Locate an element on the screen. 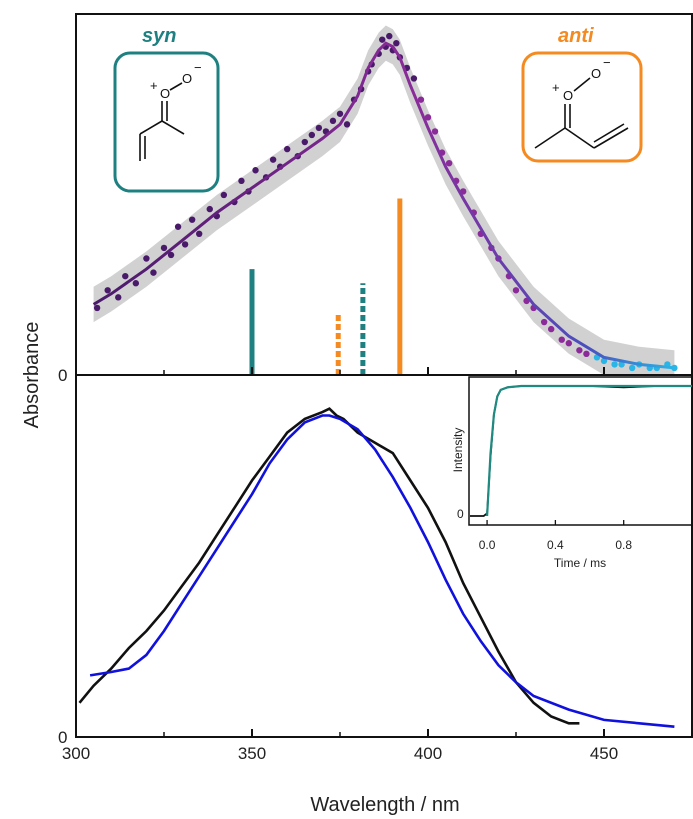 The height and width of the screenshot is (819, 693). top-y-tick-0: 0 is located at coordinates (62, 375).